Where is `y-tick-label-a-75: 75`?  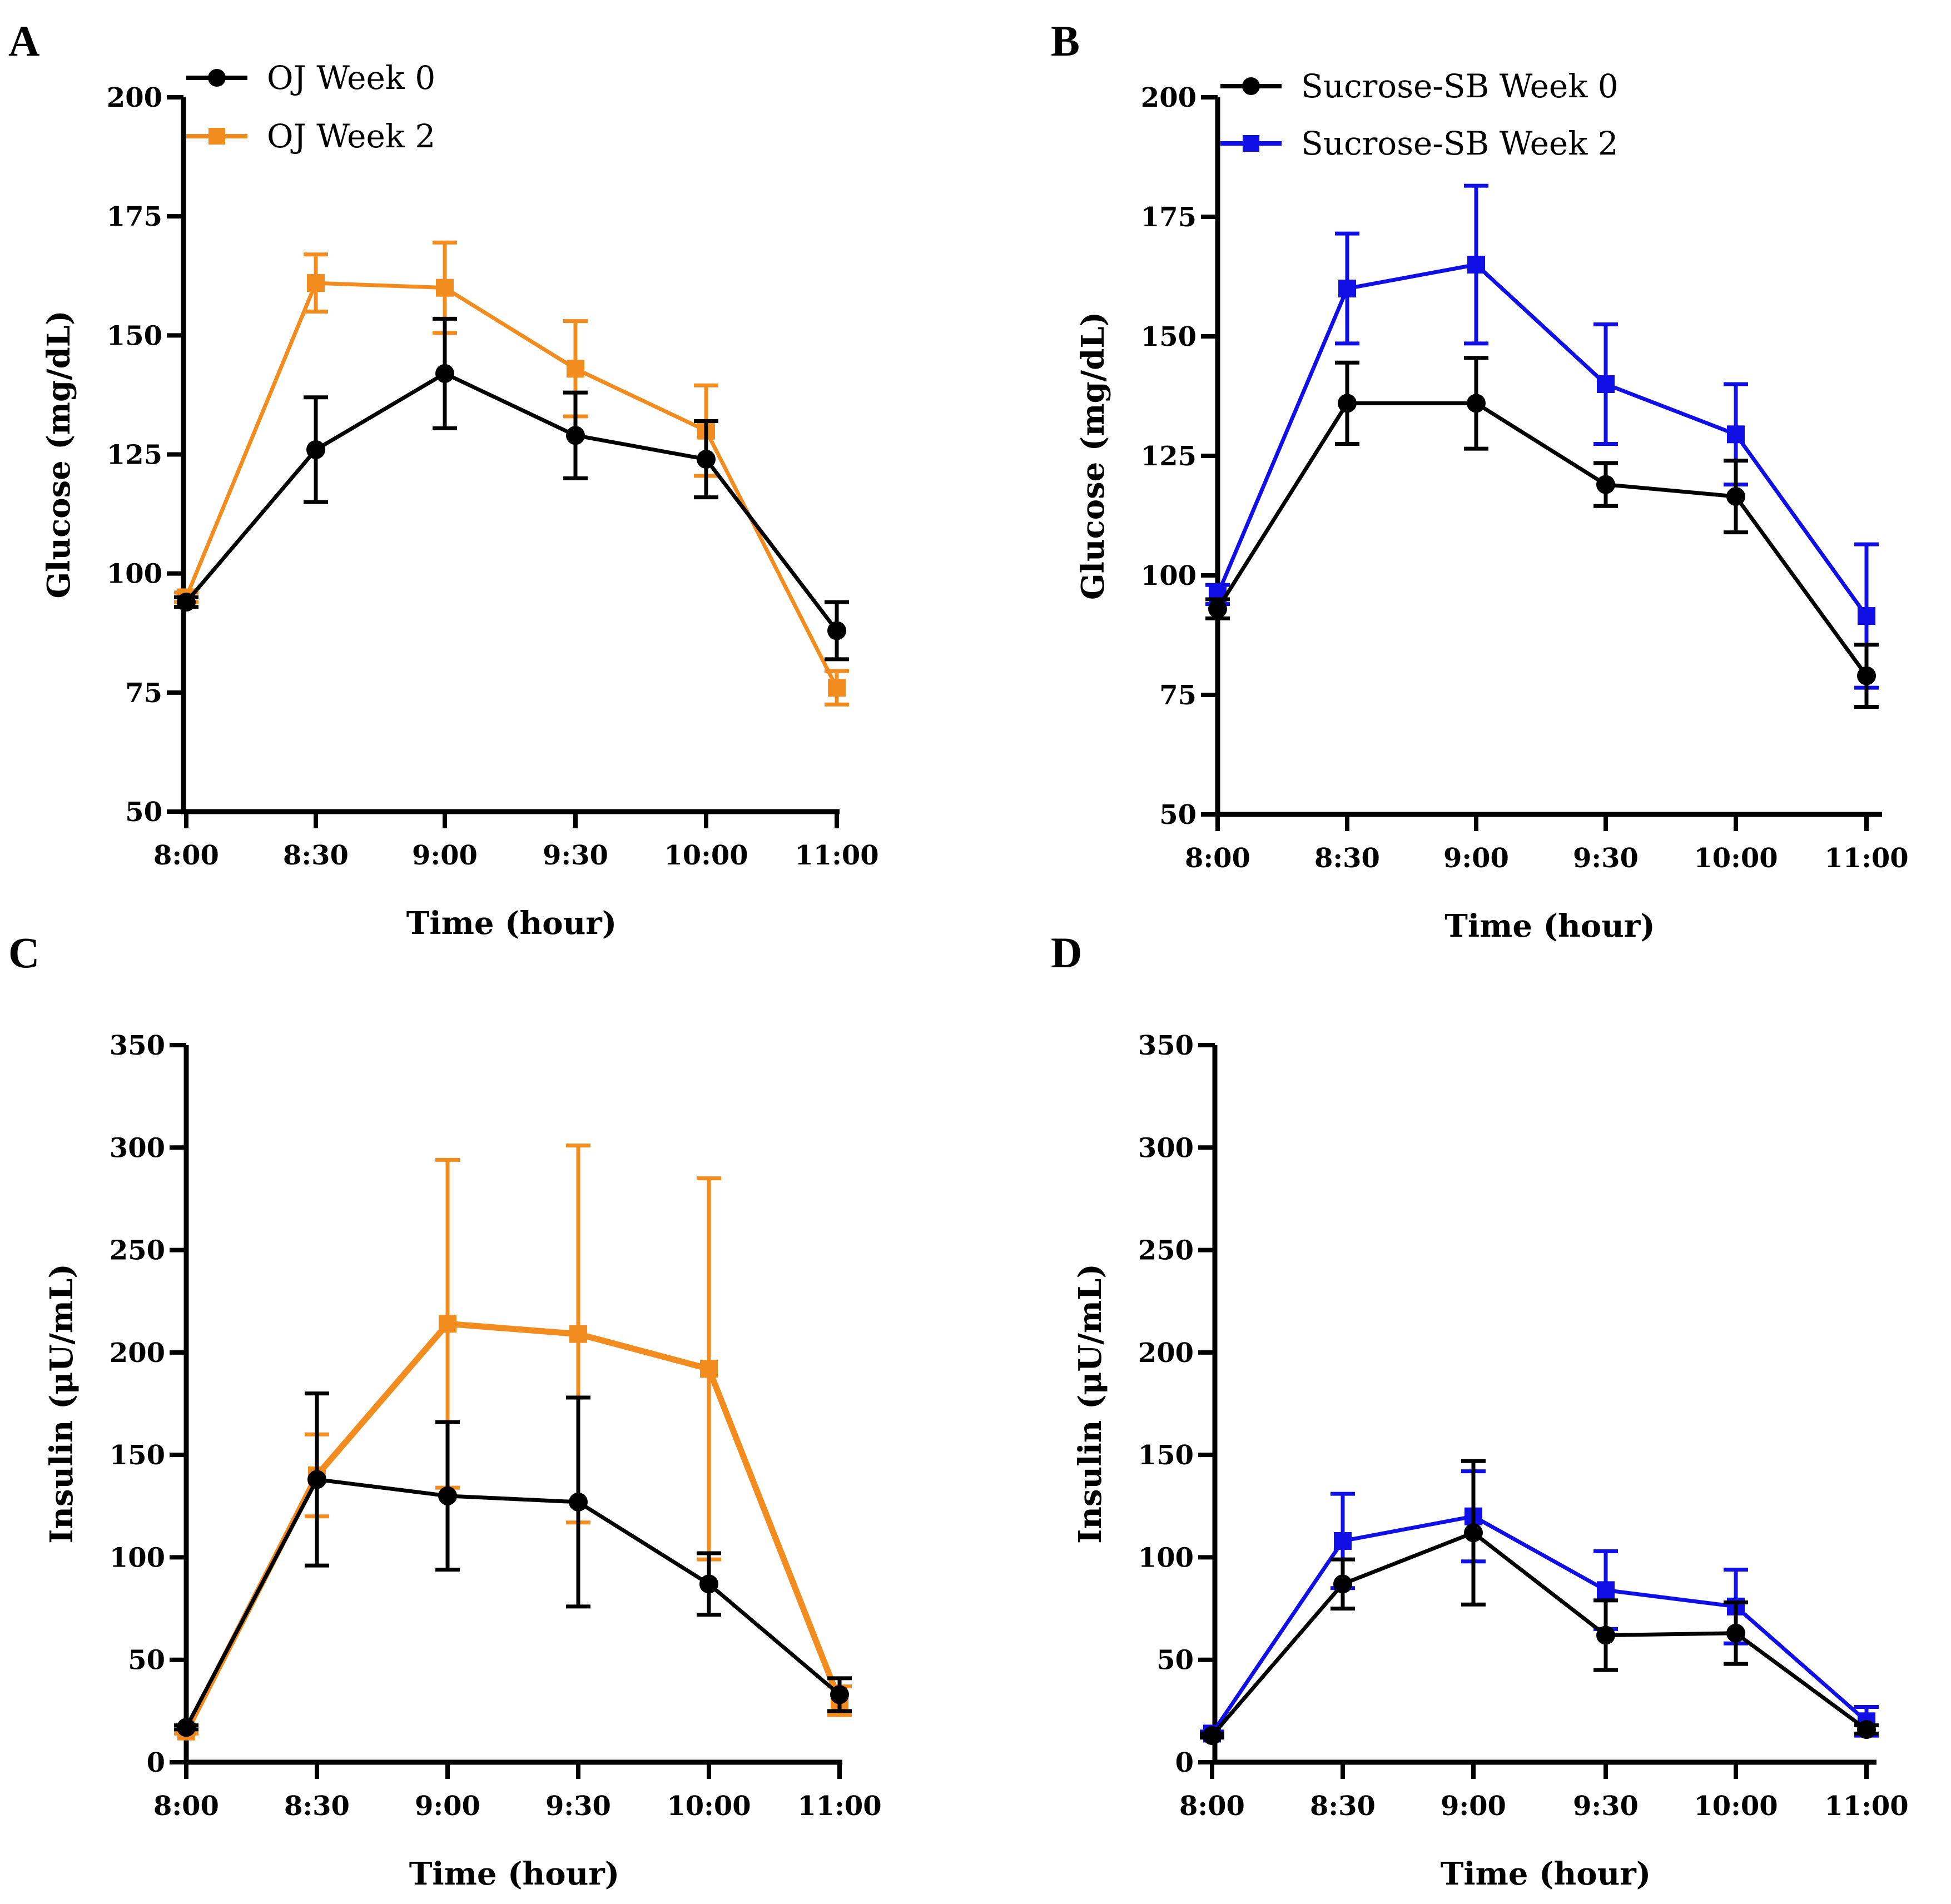
y-tick-label-a-75: 75 is located at coordinates (143, 693).